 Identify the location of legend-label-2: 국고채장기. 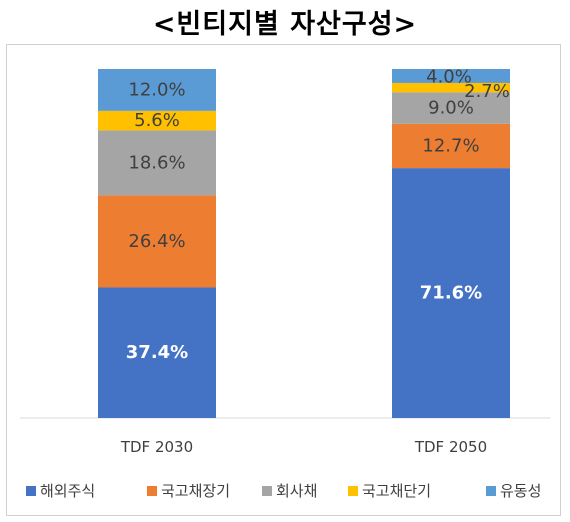
(195, 491).